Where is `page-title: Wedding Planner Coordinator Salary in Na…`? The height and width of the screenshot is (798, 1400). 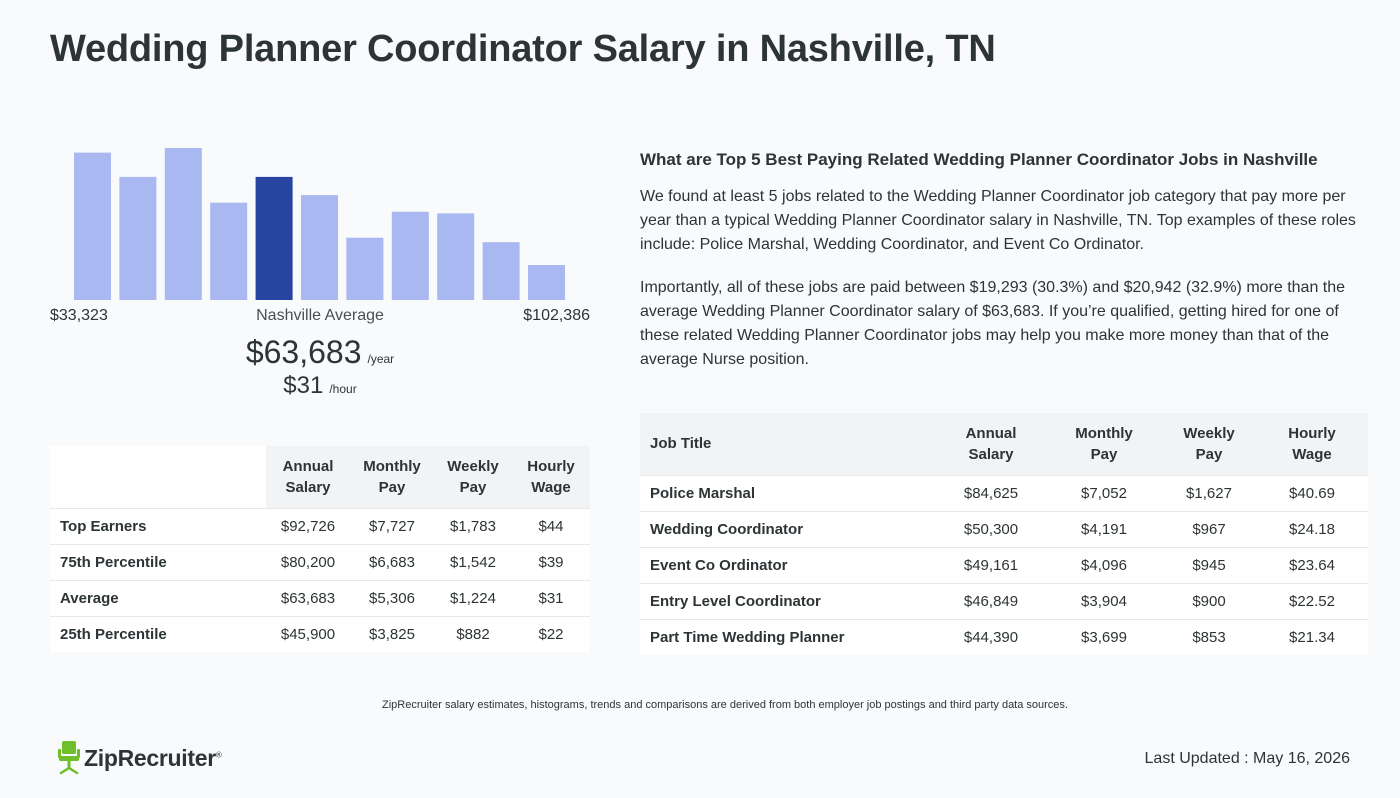 page-title: Wedding Planner Coordinator Salary in Na… is located at coordinates (523, 49).